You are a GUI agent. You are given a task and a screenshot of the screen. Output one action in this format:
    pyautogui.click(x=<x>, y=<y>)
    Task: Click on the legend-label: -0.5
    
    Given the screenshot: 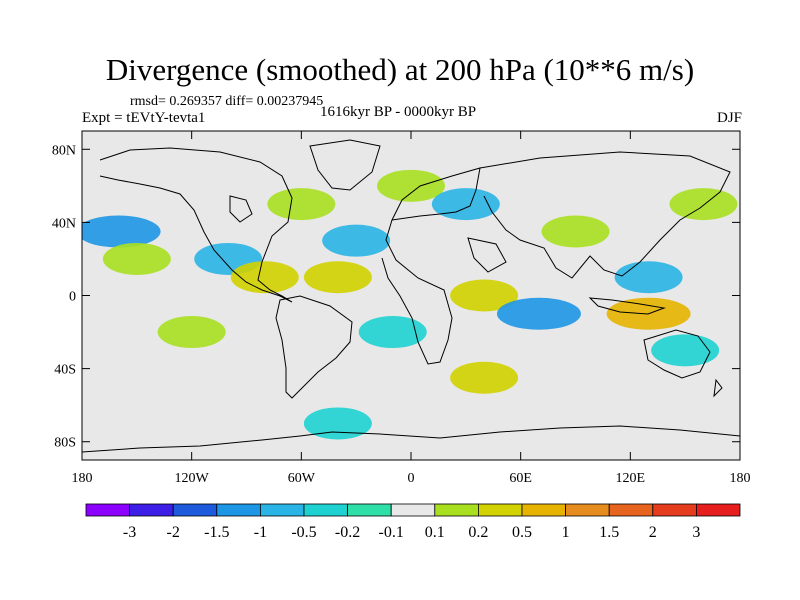 What is the action you would take?
    pyautogui.click(x=303, y=532)
    